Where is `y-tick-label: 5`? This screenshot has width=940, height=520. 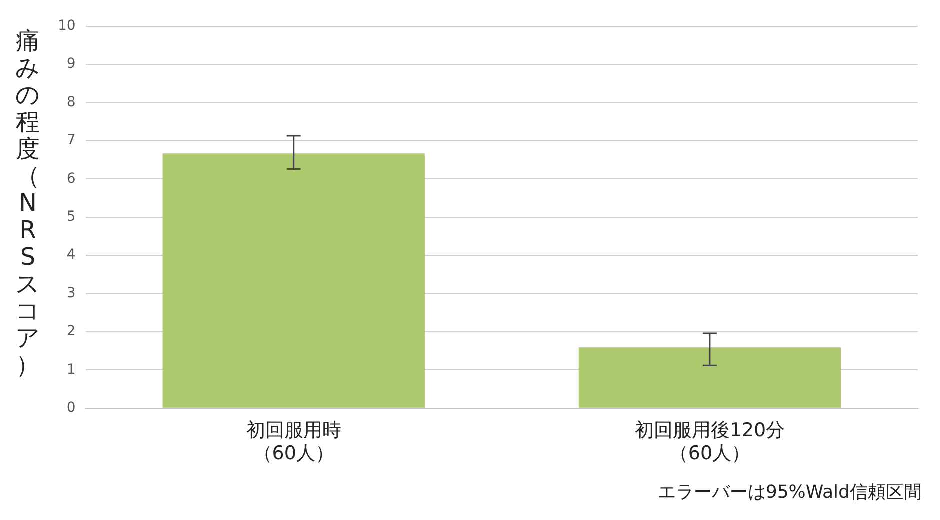 y-tick-label: 5 is located at coordinates (71, 217).